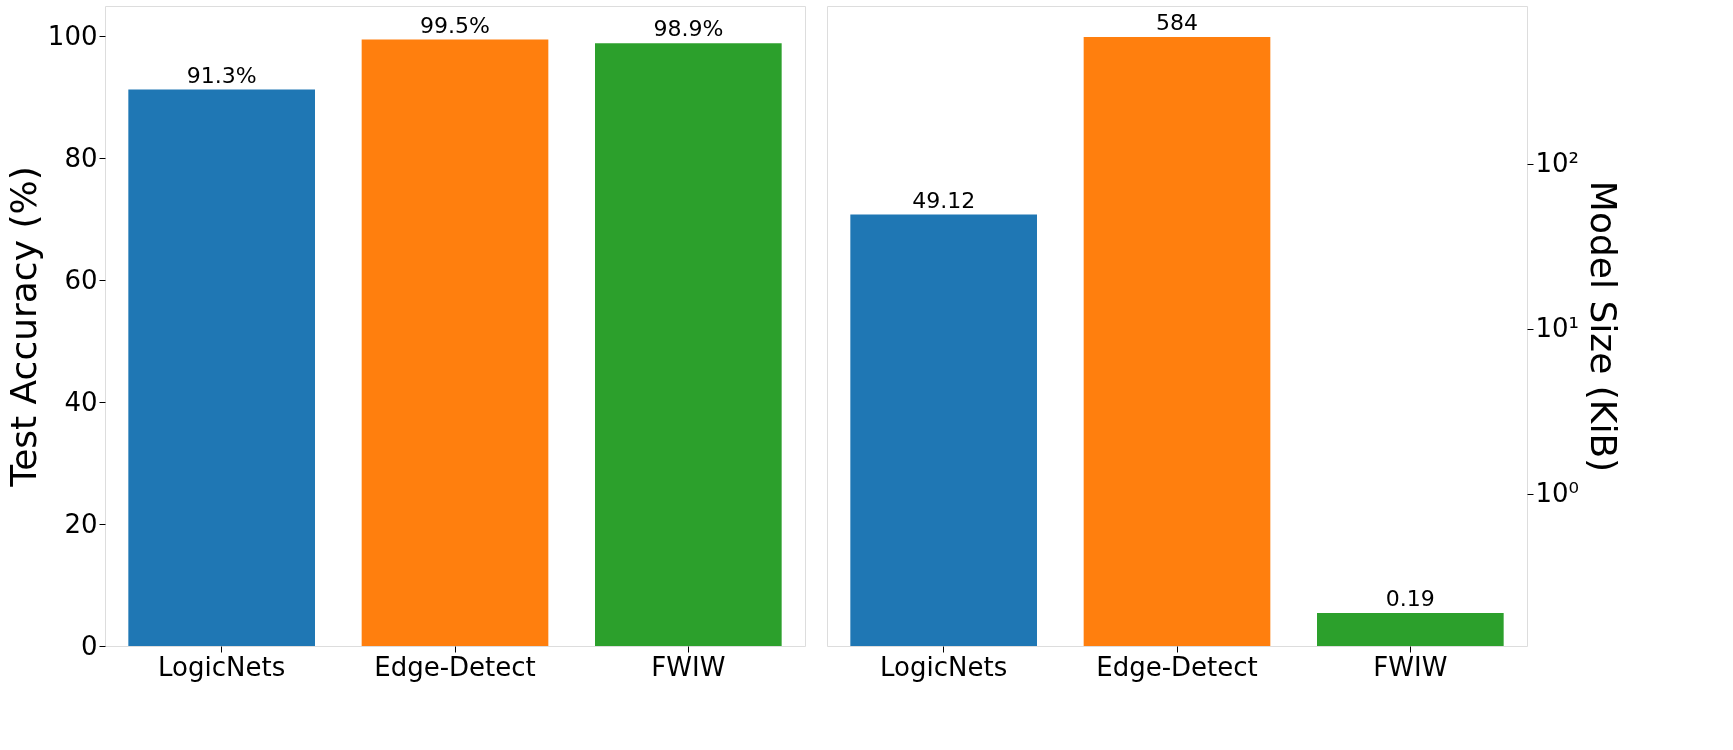 The height and width of the screenshot is (750, 1733). I want to click on y2-tick-label: 10², so click(1557, 163).